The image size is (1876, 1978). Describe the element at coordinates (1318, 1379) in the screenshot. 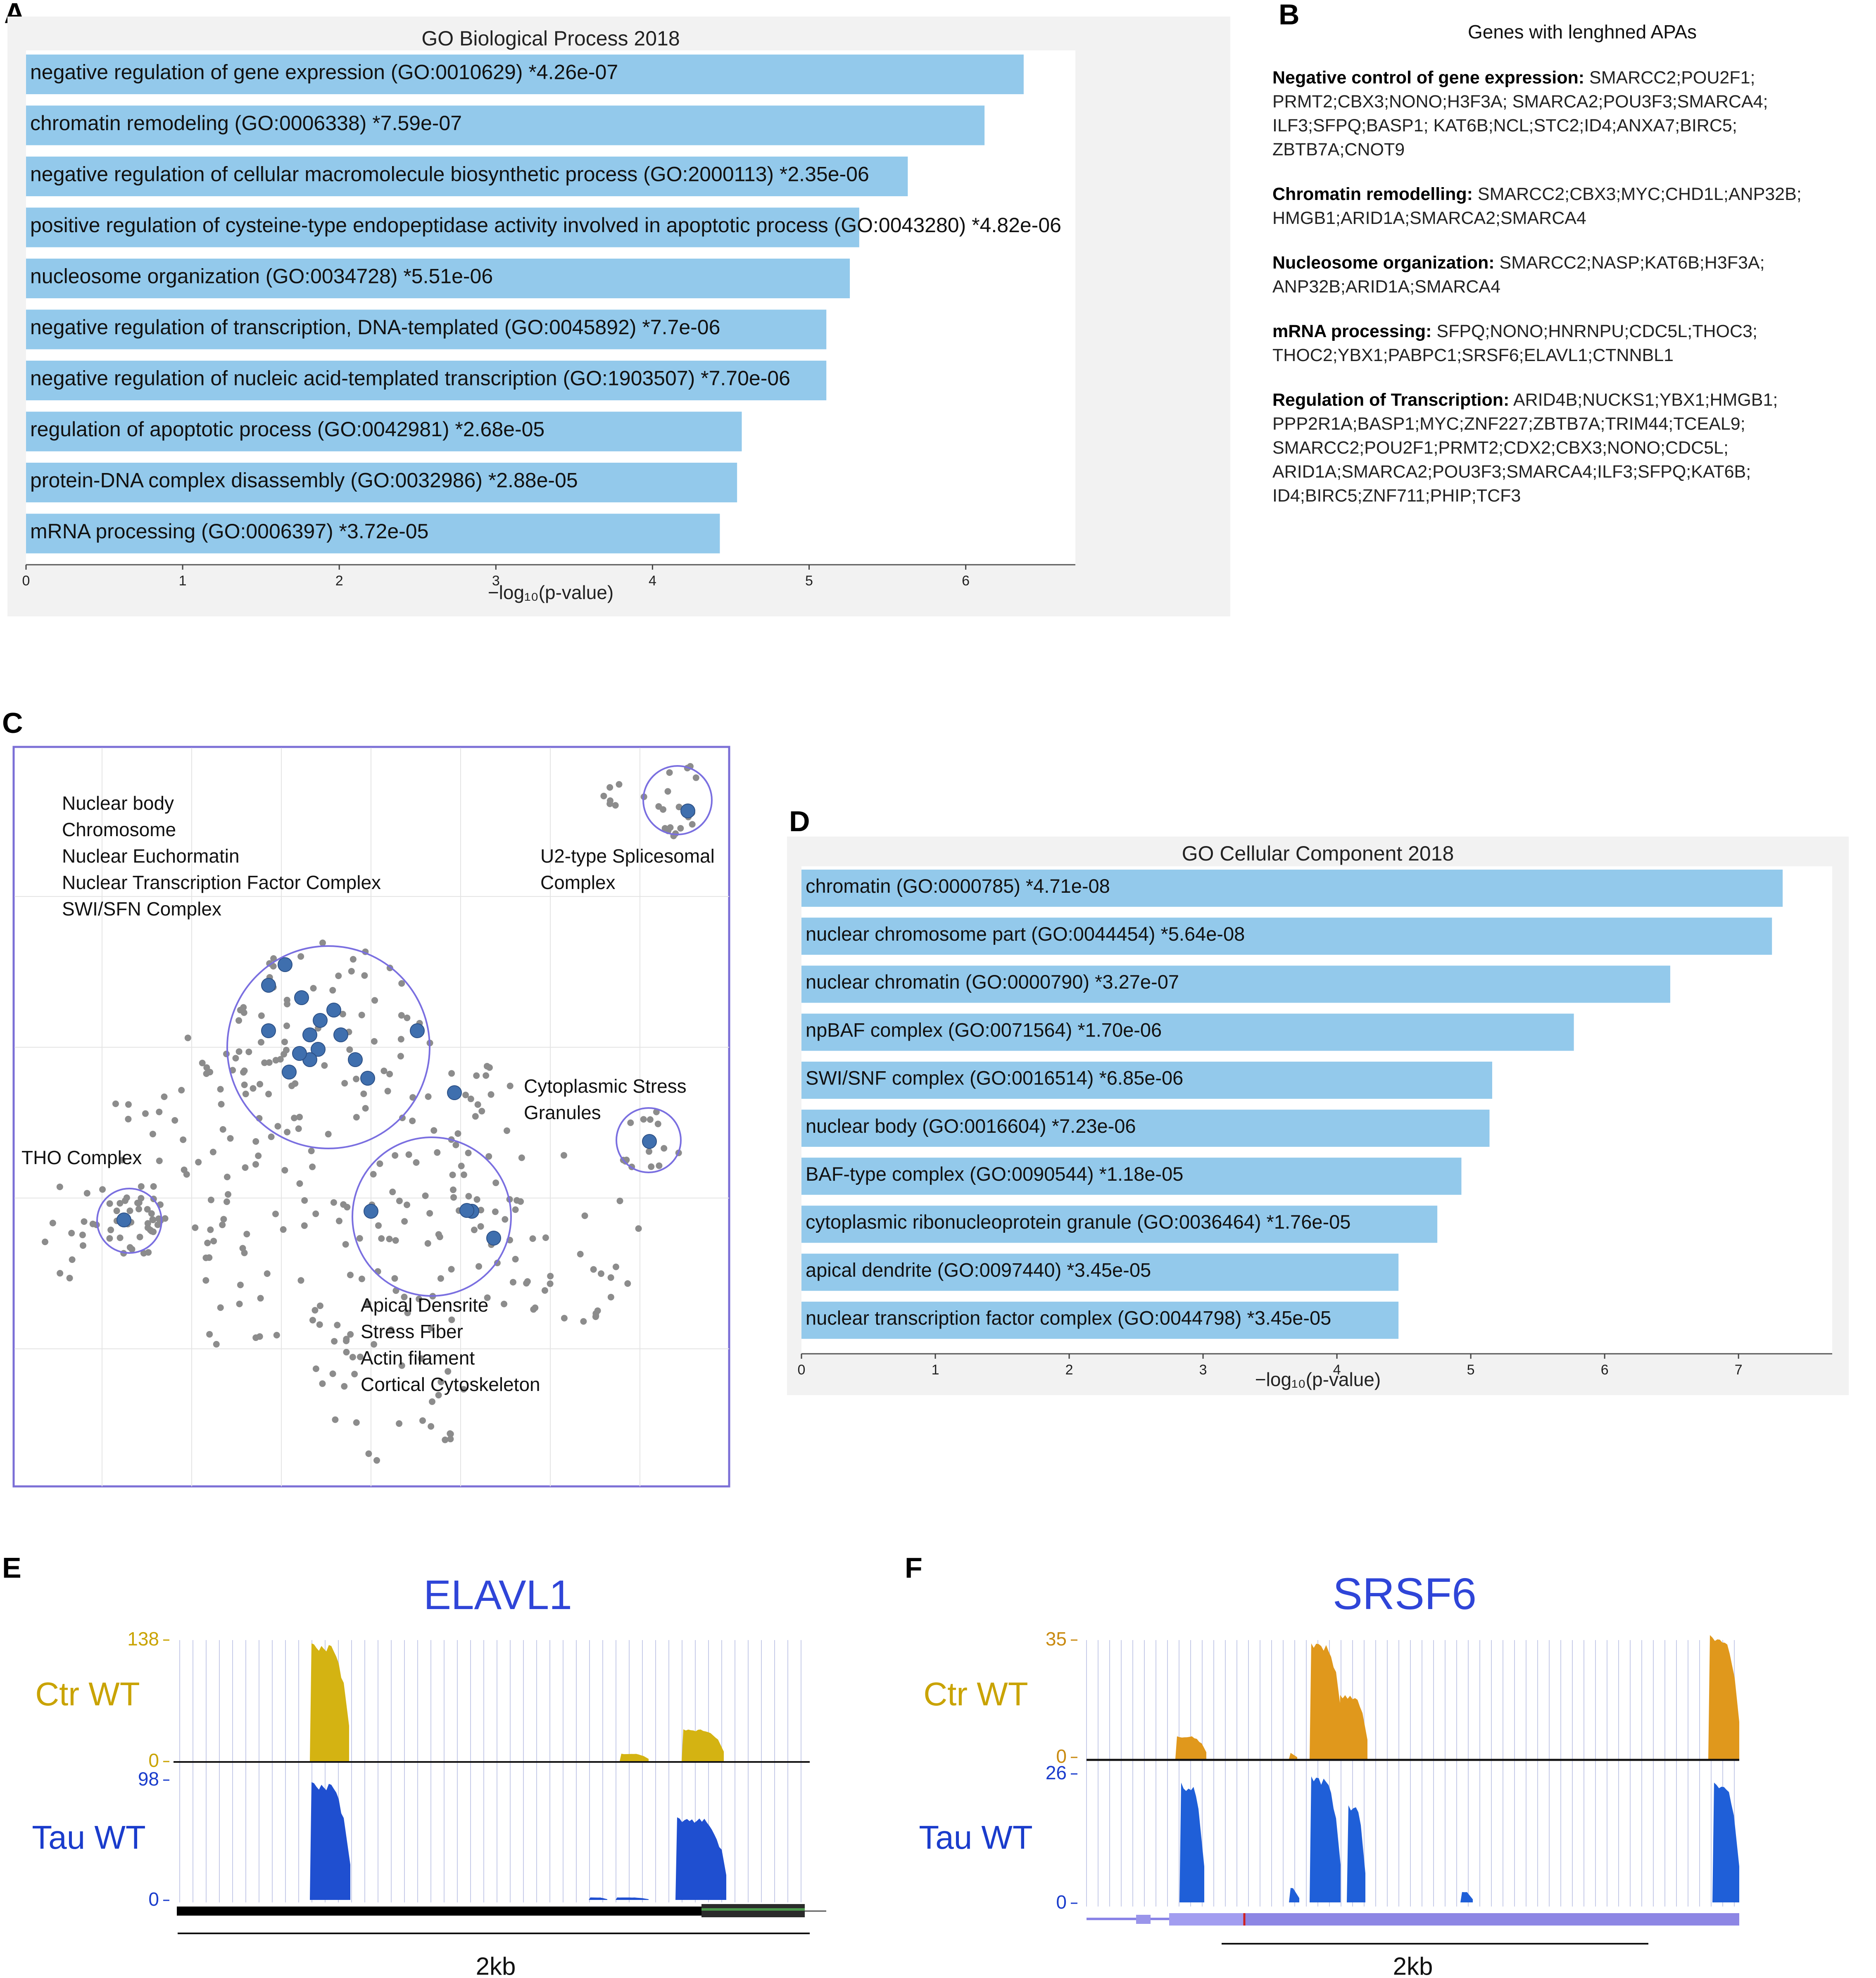

I see `chart-d-x-label: −log₁₀(p-value)` at that location.